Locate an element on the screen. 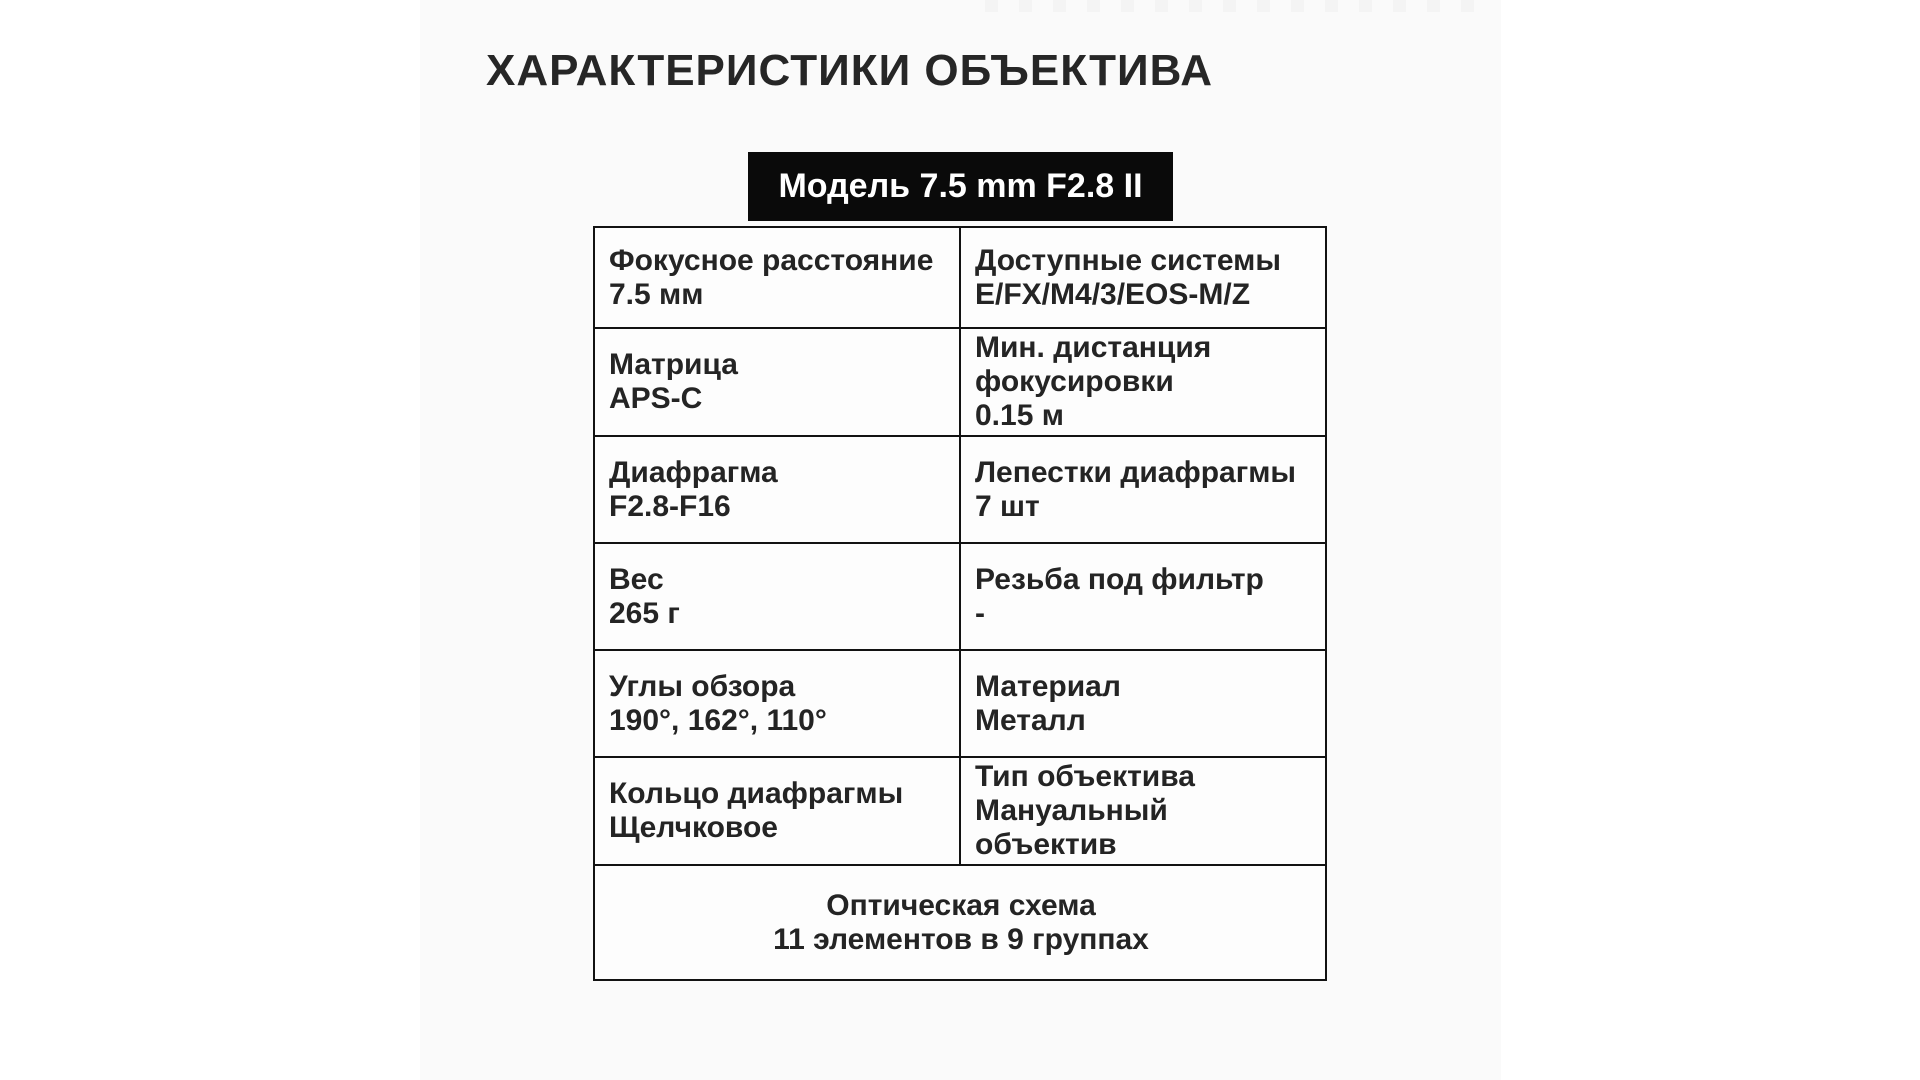 The image size is (1920, 1080). spec-value: E/FX/M4/3/EOS-M/Z is located at coordinates (1113, 294).